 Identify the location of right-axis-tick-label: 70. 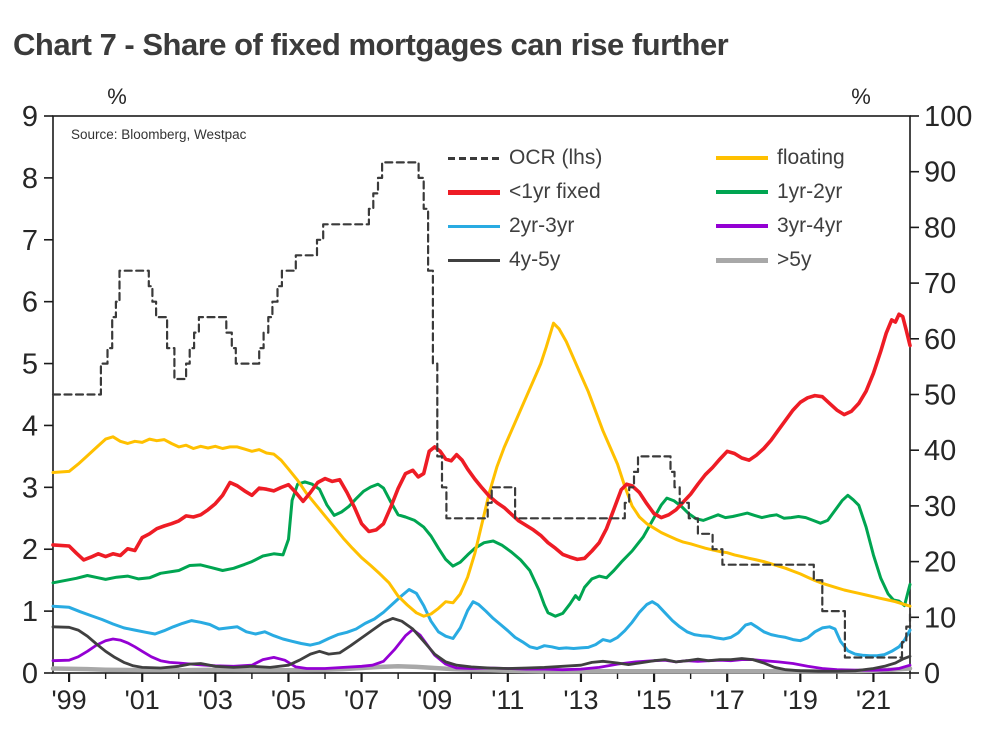
(940, 284).